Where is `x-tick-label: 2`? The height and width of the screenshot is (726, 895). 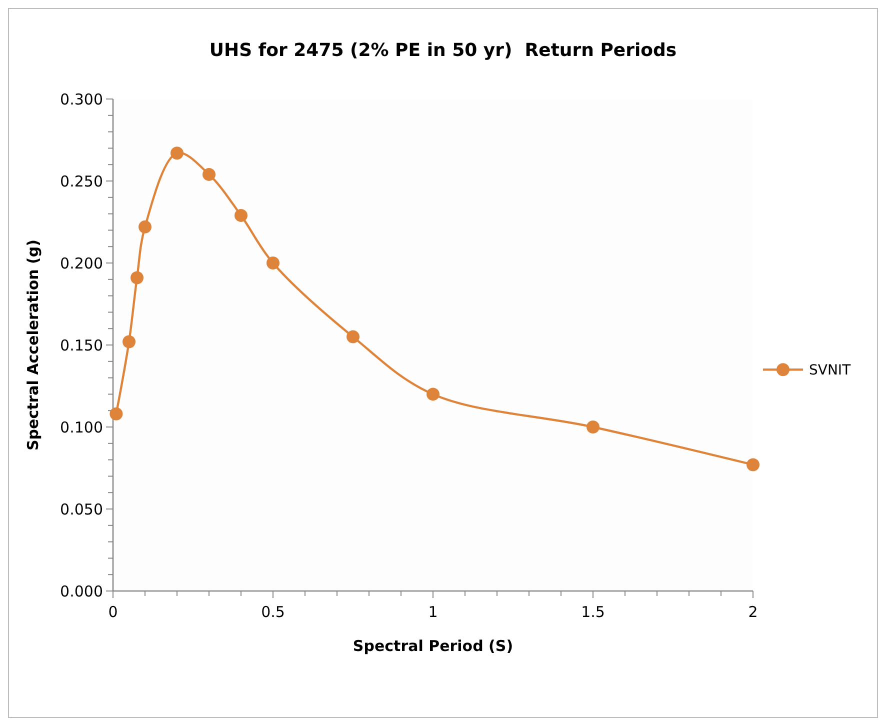 x-tick-label: 2 is located at coordinates (753, 612).